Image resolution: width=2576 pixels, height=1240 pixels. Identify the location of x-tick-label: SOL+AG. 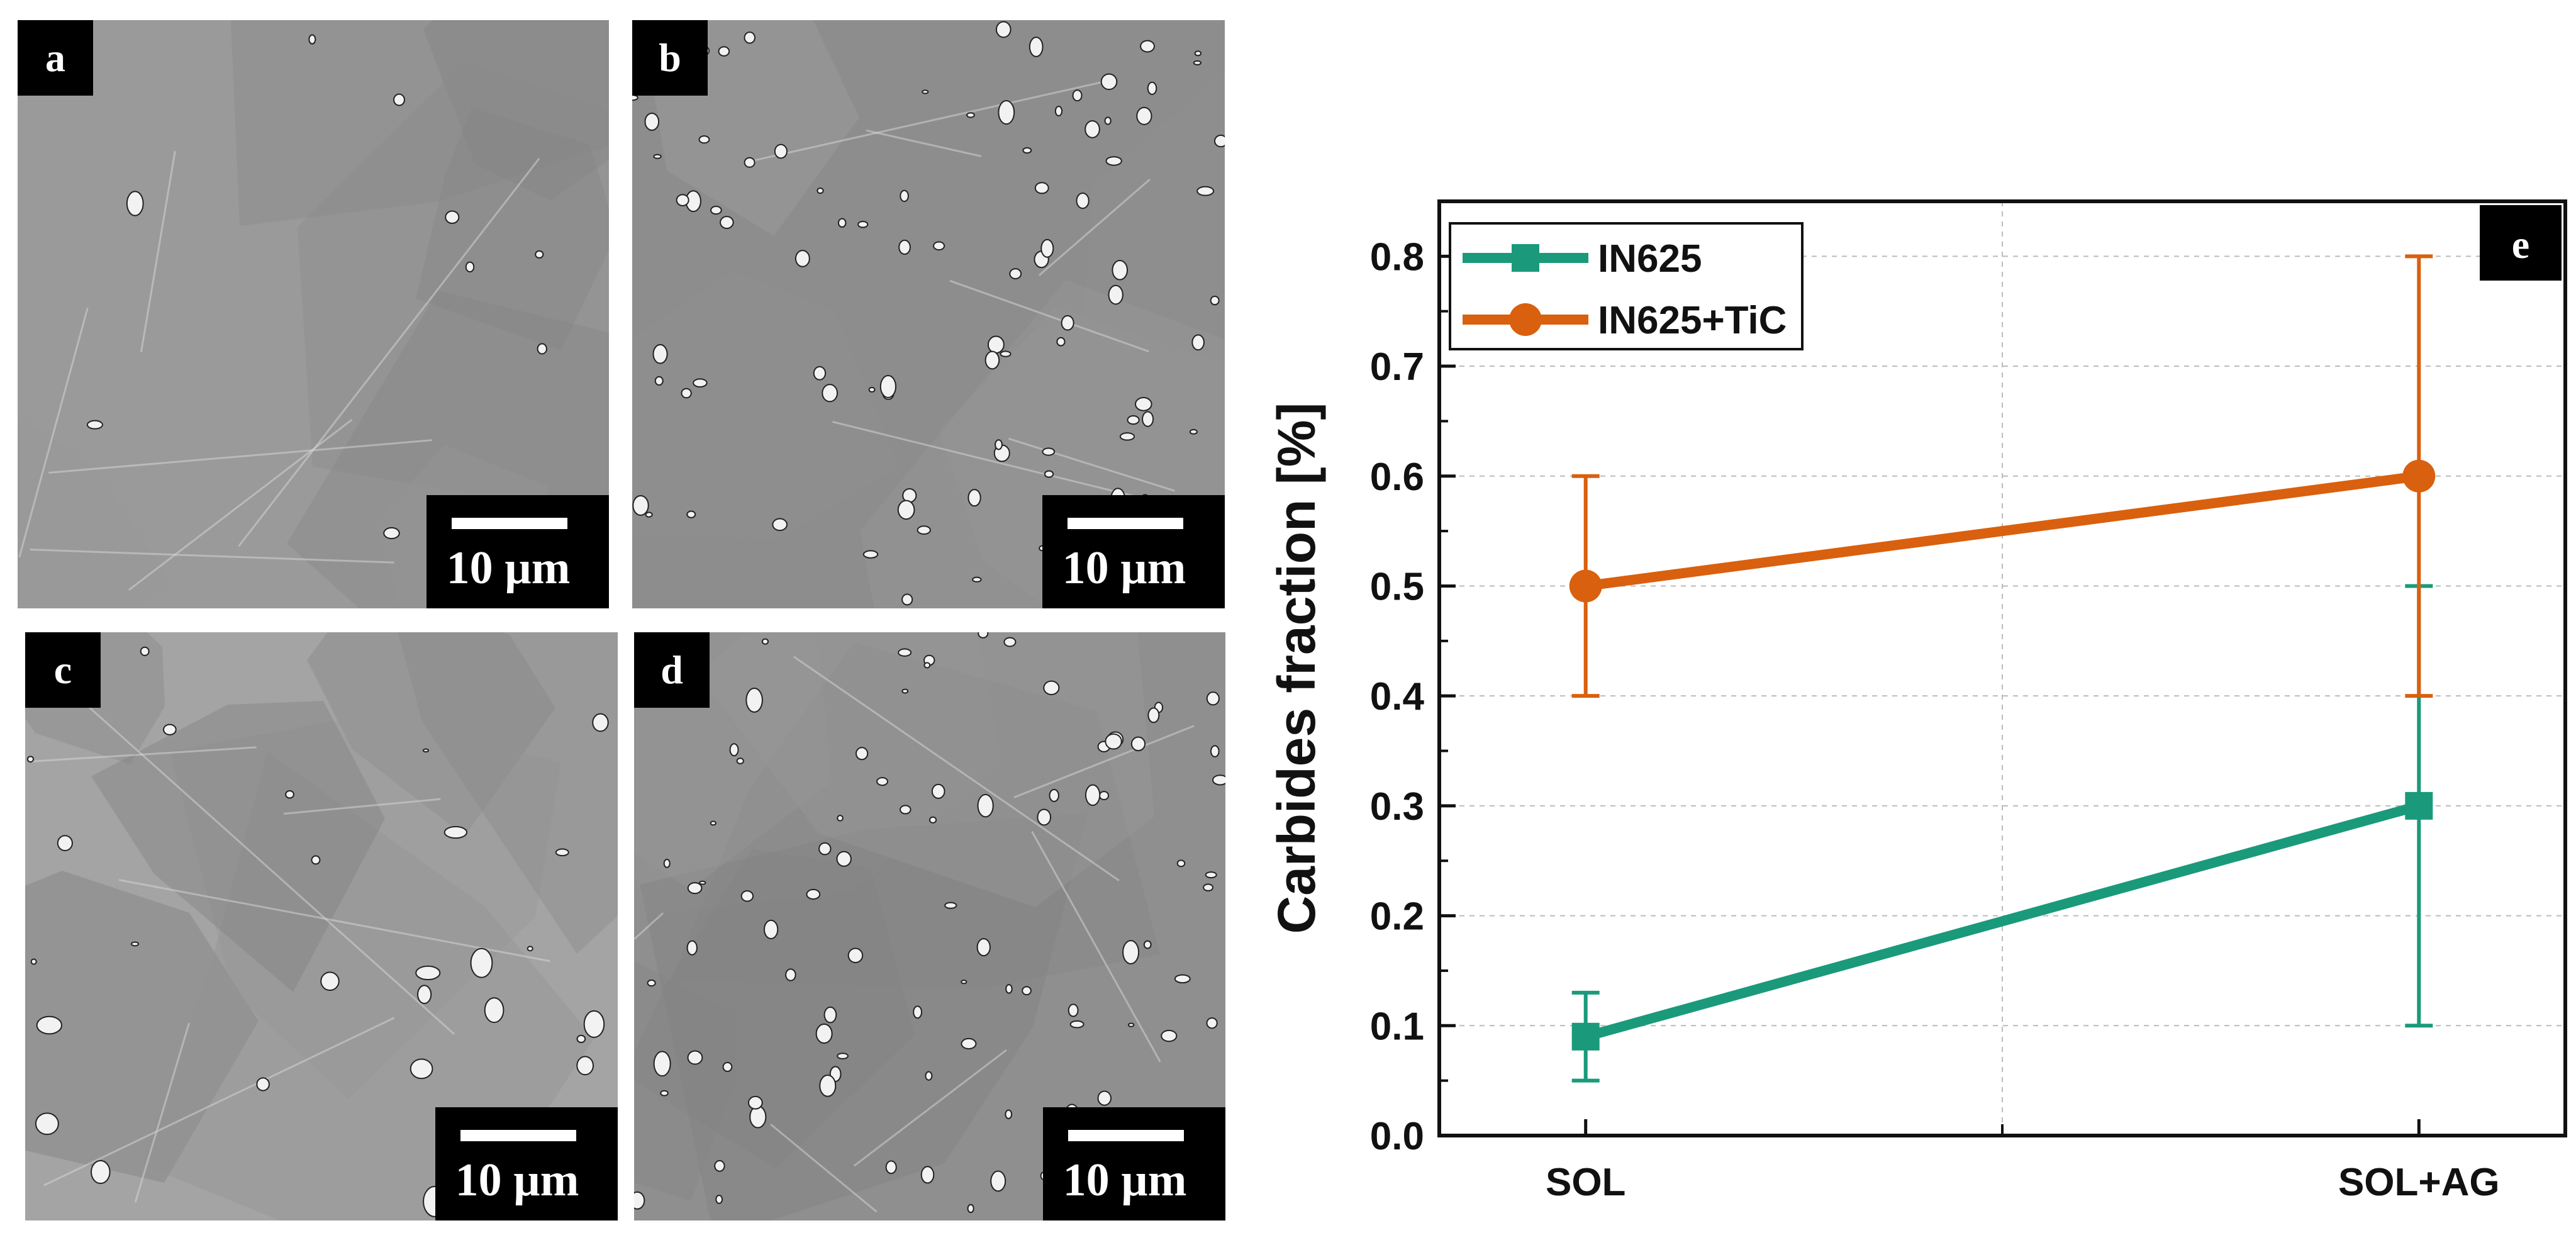
(2419, 1182).